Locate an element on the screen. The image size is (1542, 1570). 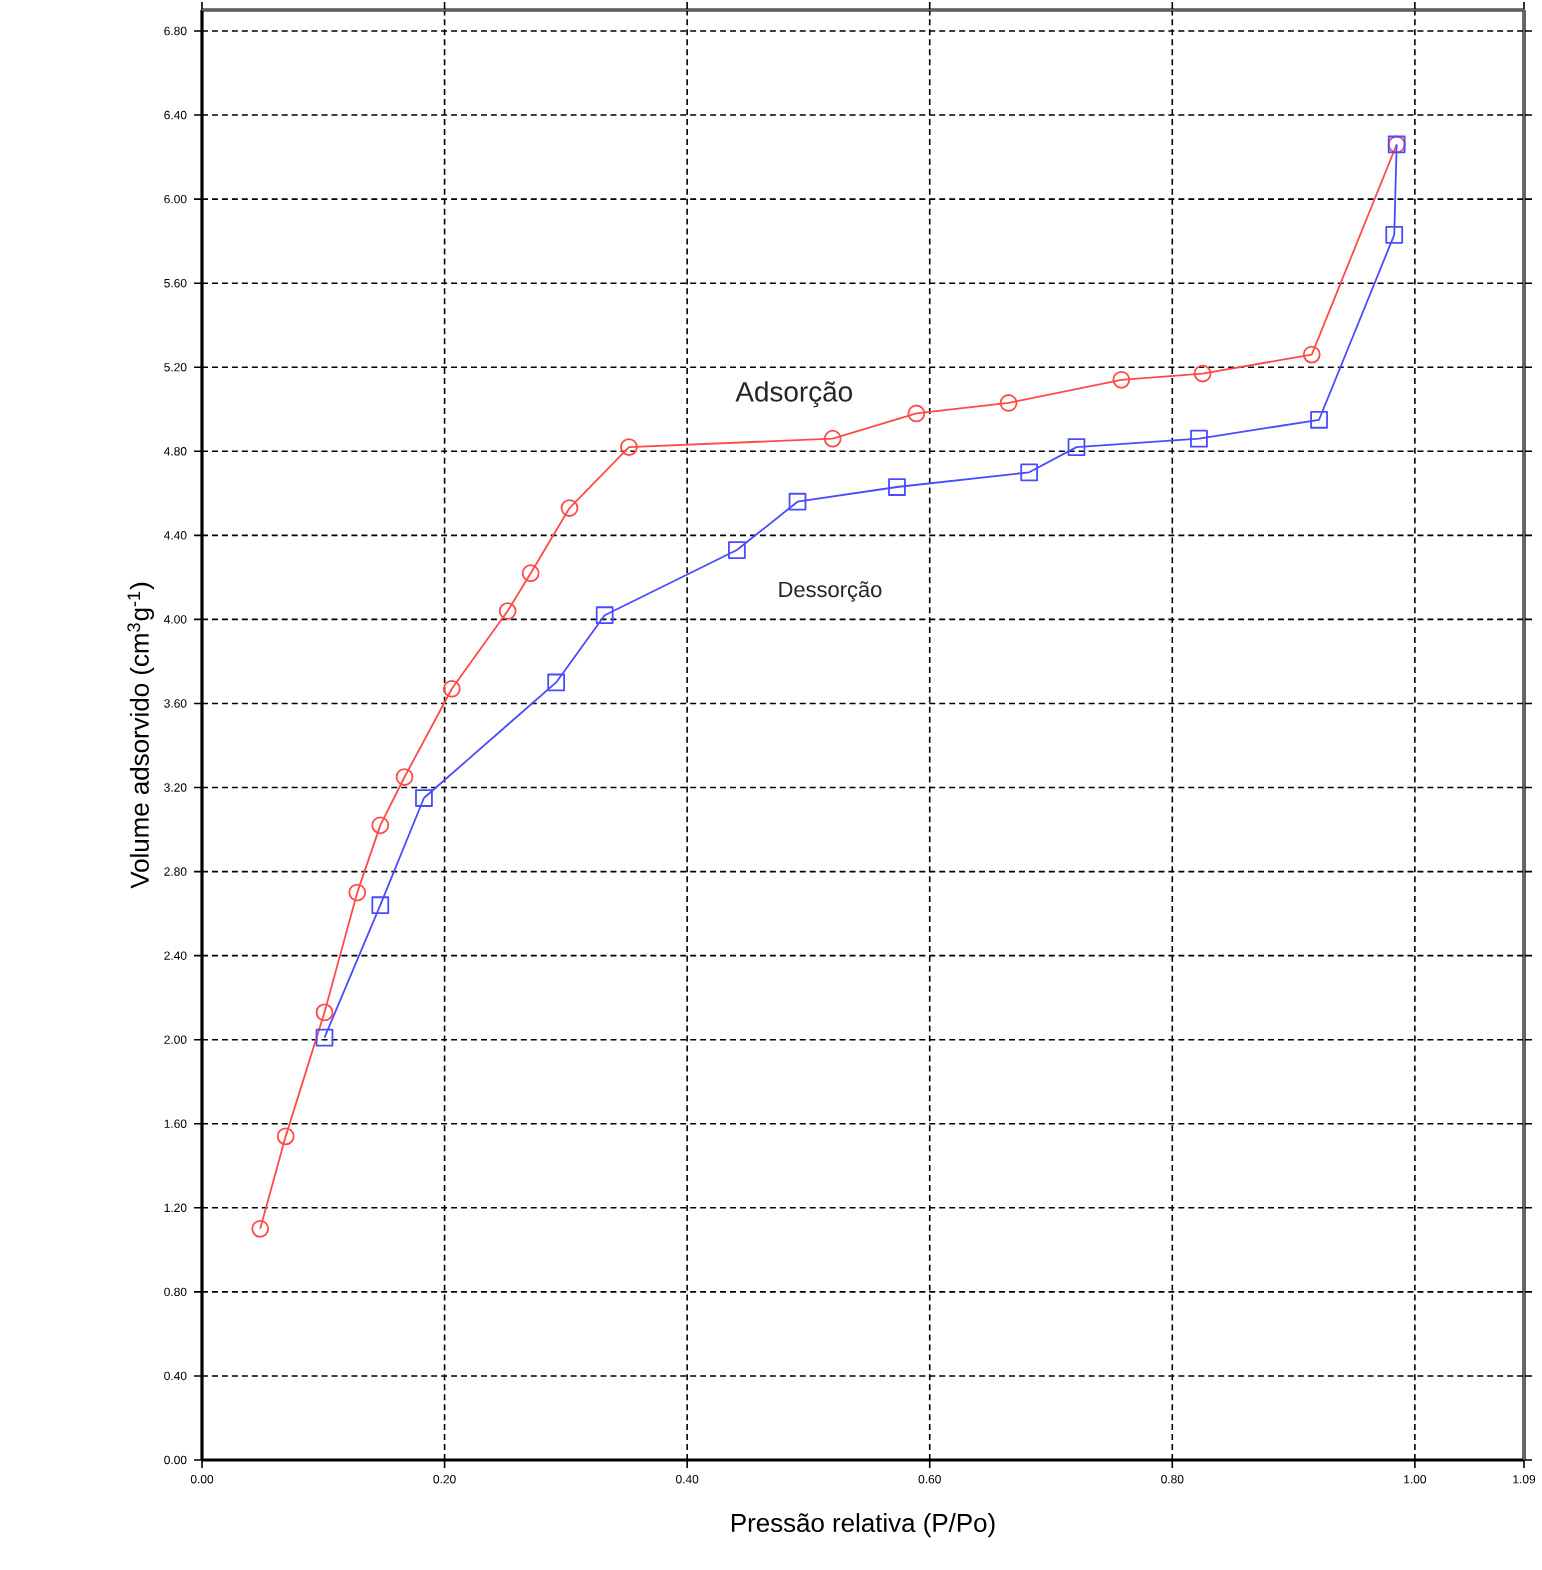
series-label: Dessorção is located at coordinates (830, 591).